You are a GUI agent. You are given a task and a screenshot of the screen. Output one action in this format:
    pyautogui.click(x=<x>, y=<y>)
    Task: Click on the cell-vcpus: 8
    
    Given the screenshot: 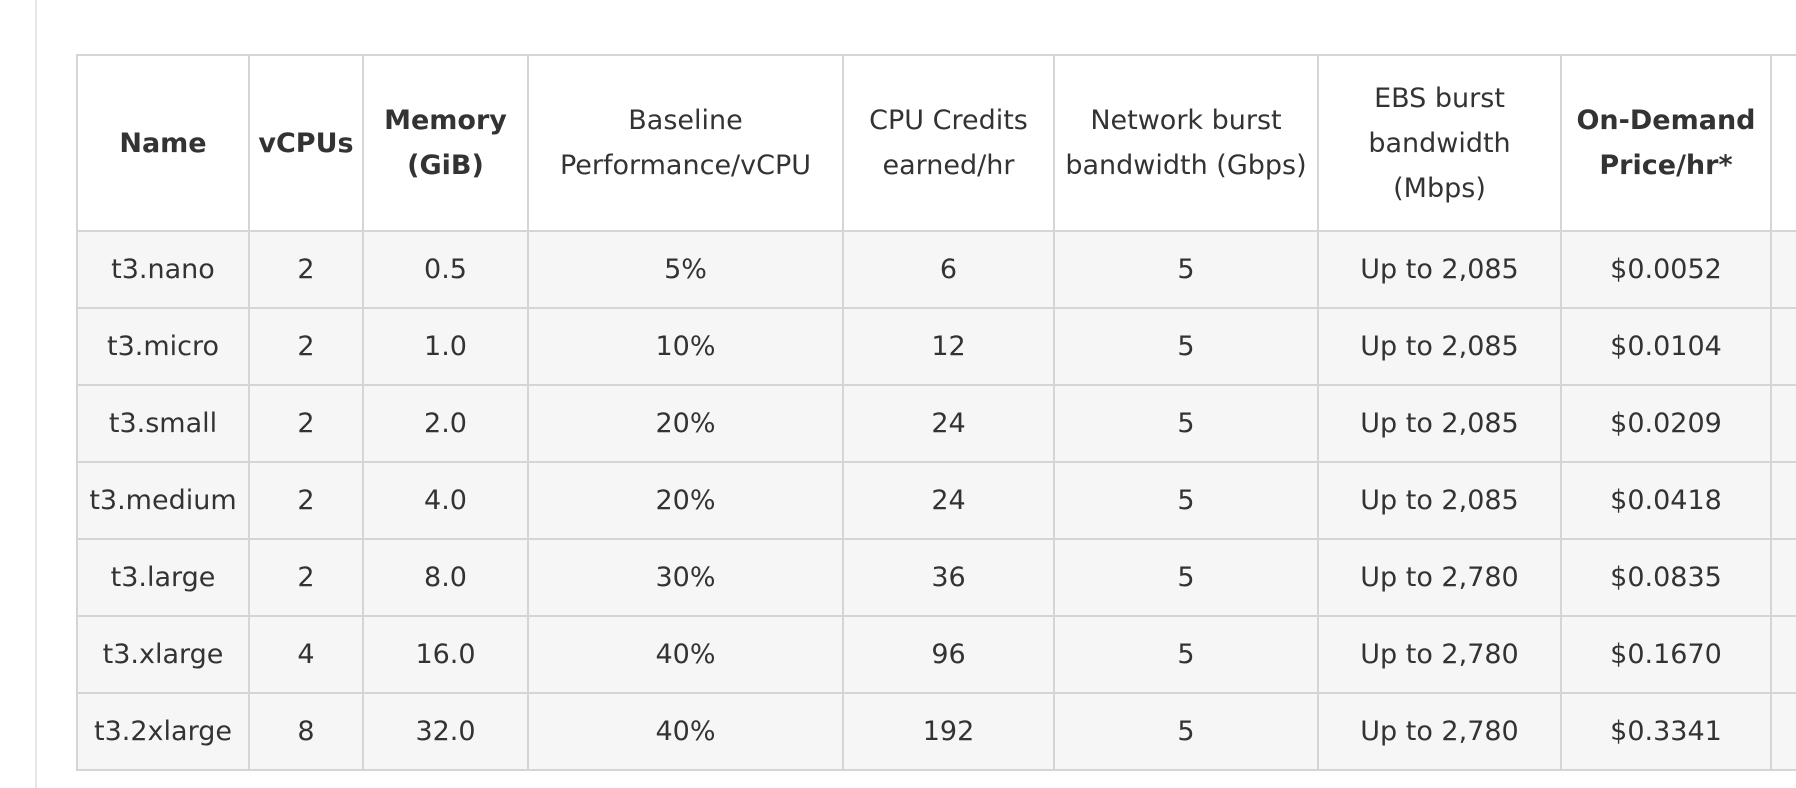 What is the action you would take?
    pyautogui.click(x=306, y=731)
    